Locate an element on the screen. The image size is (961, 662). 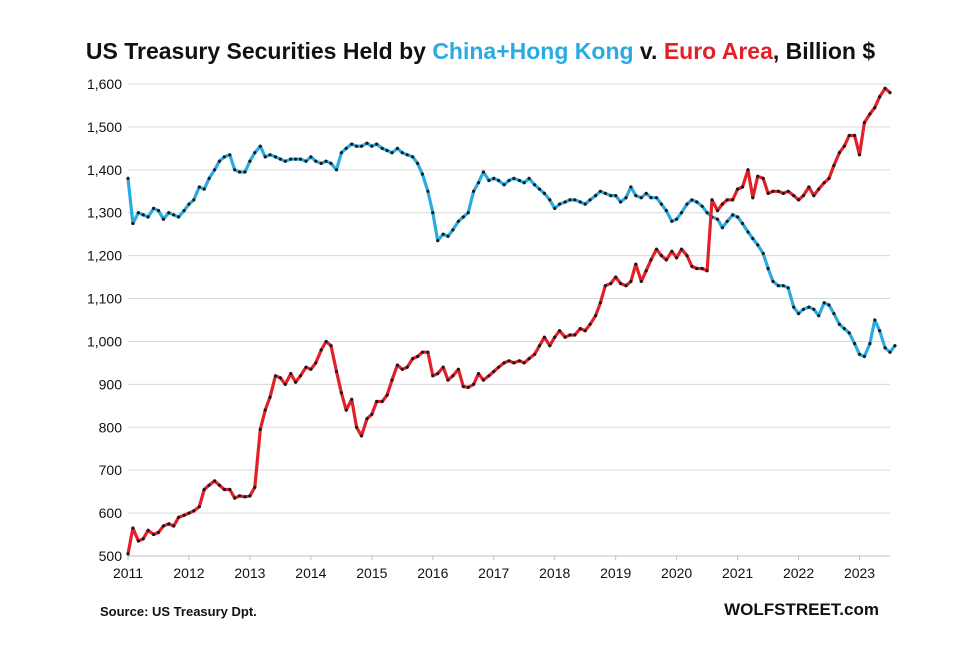
y-tick-label: 900 is located at coordinates (111, 384).